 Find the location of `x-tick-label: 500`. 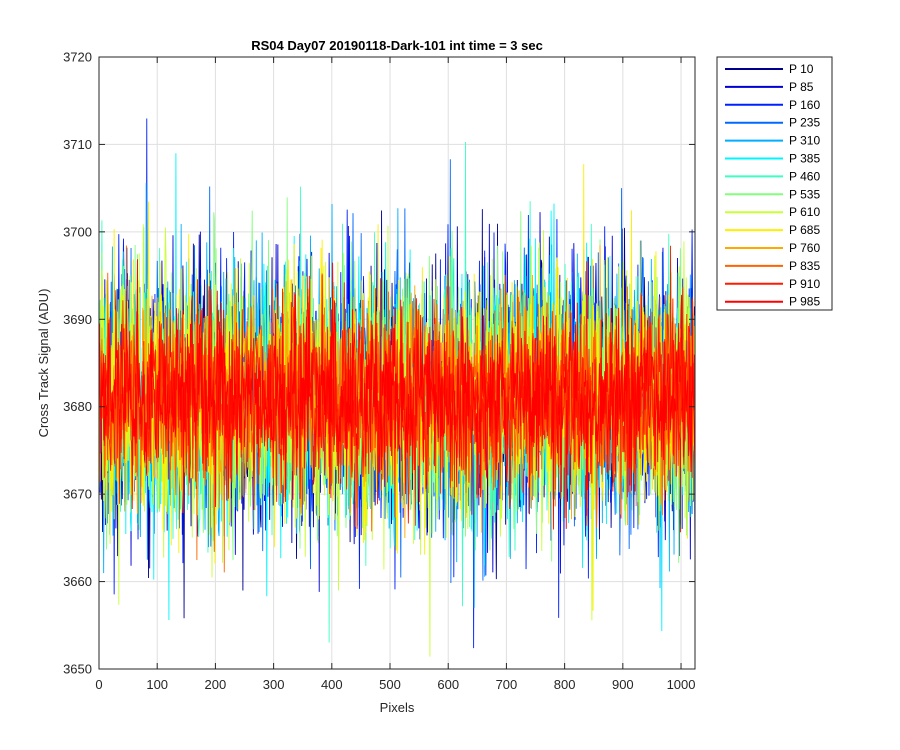

x-tick-label: 500 is located at coordinates (390, 684).